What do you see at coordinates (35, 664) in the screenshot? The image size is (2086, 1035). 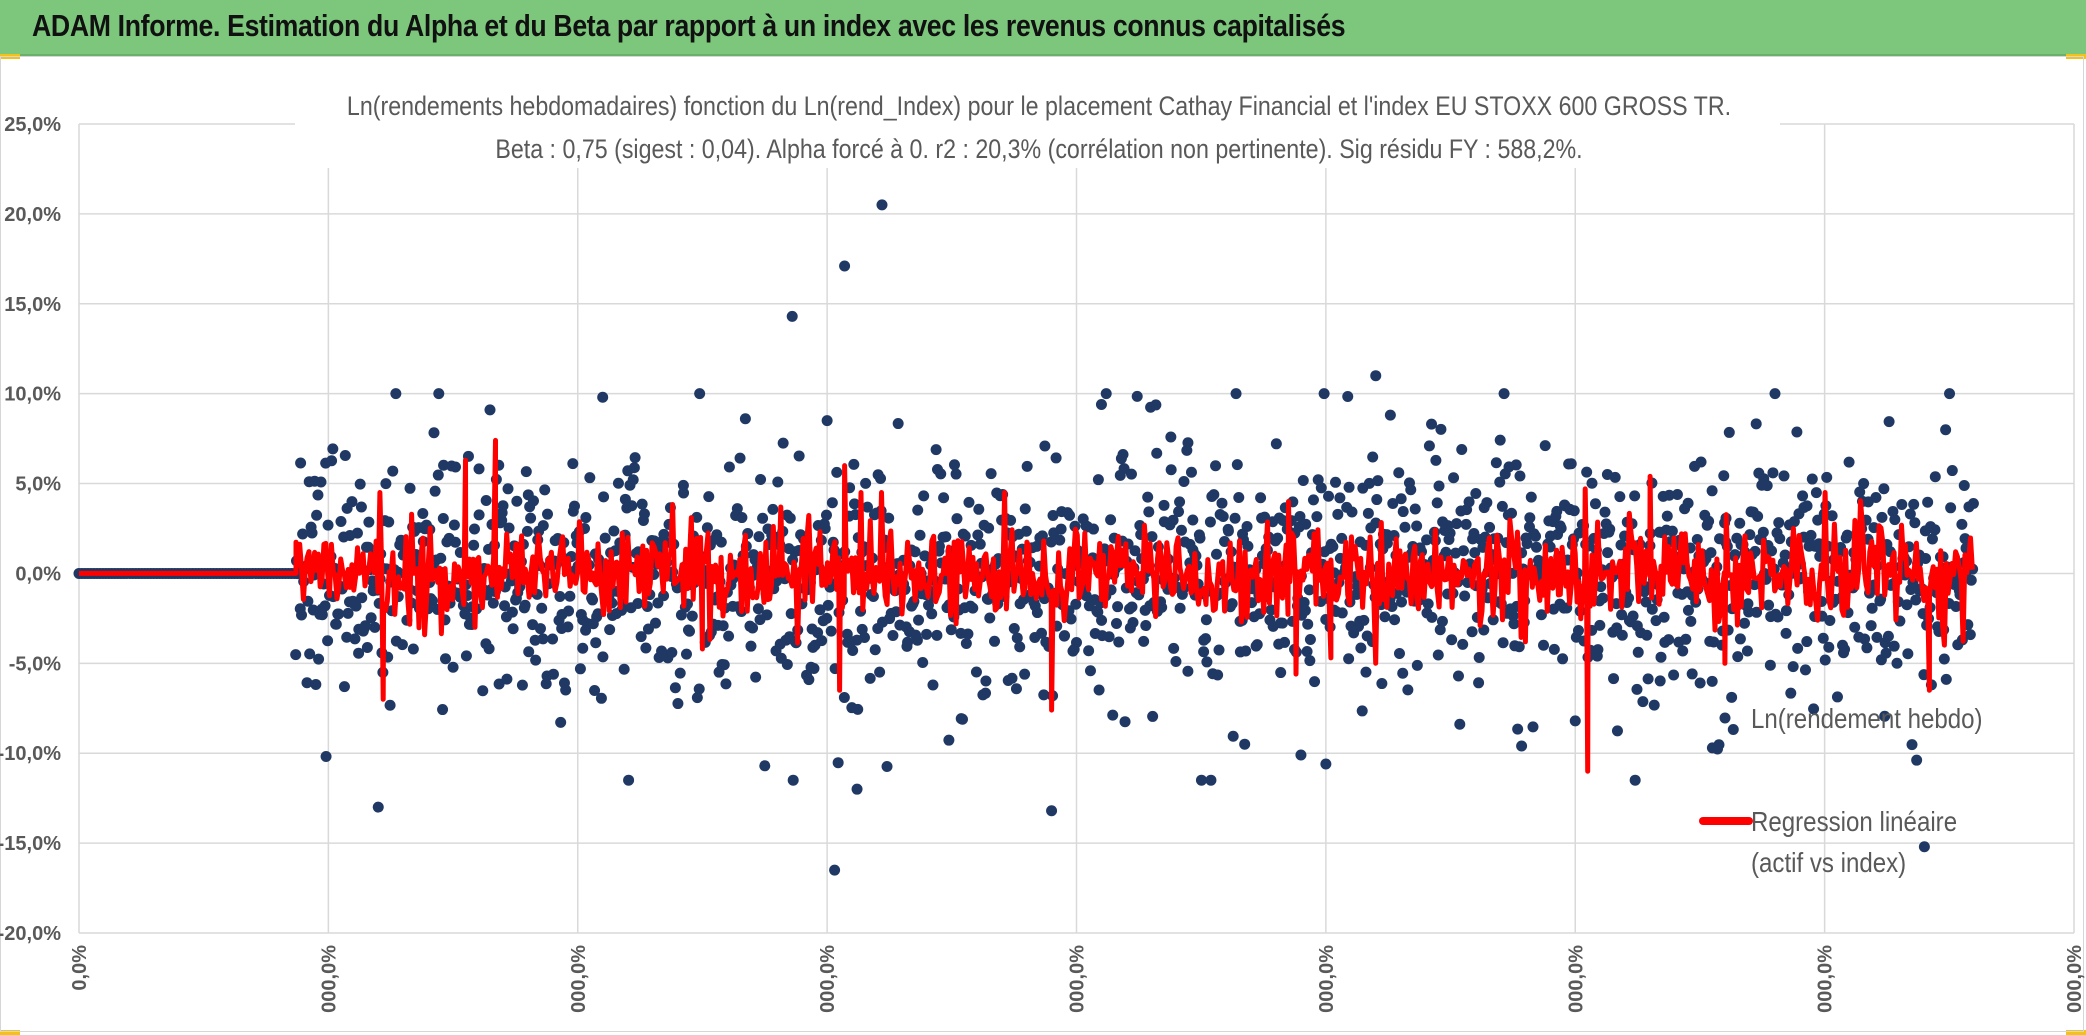 I see `y-tick-label: -5,0%` at bounding box center [35, 664].